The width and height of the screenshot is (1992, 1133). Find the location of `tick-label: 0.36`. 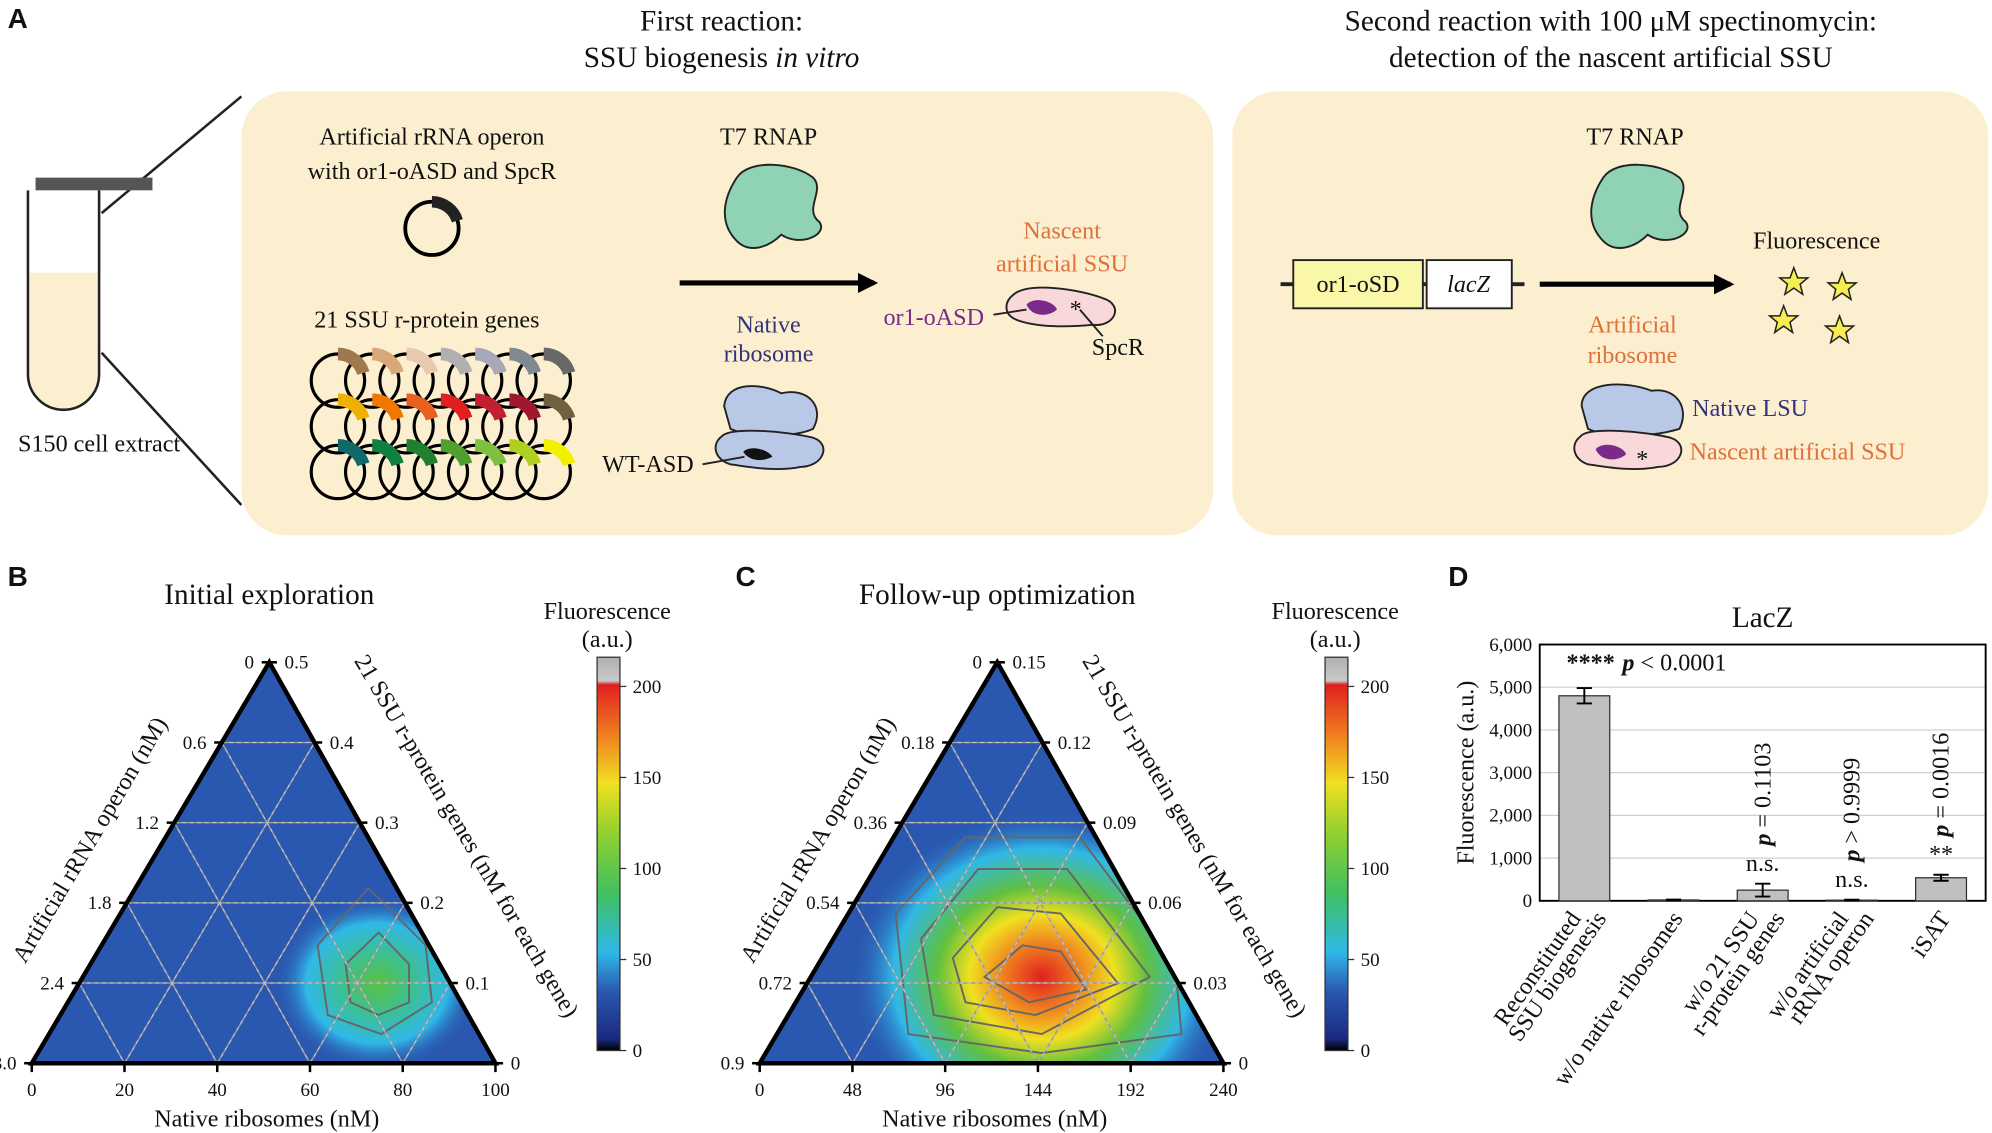

tick-label: 0.36 is located at coordinates (870, 823).